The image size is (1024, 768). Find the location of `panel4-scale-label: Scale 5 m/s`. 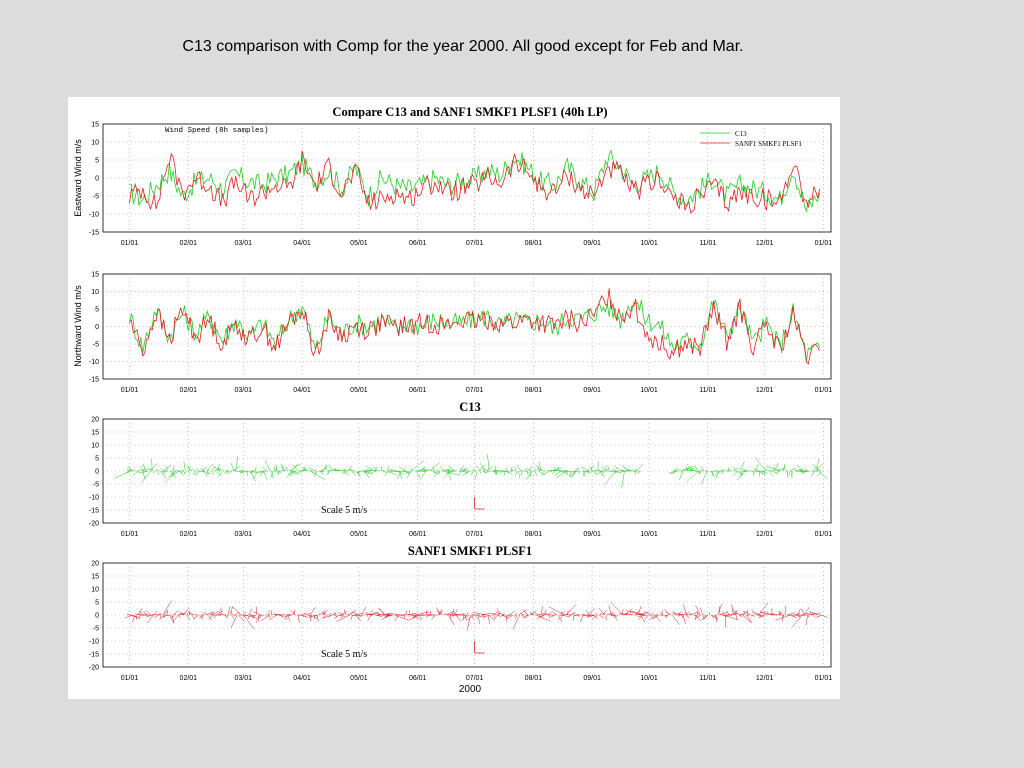

panel4-scale-label: Scale 5 m/s is located at coordinates (344, 654).